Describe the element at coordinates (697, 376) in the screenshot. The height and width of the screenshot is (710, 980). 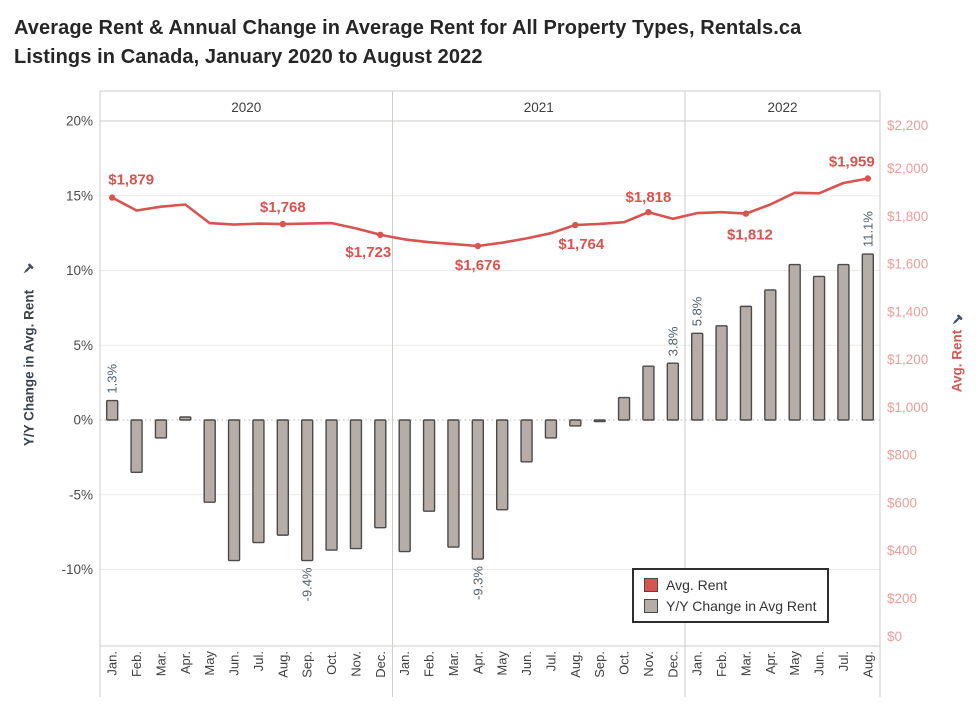
I see `bar-2022-Jan` at that location.